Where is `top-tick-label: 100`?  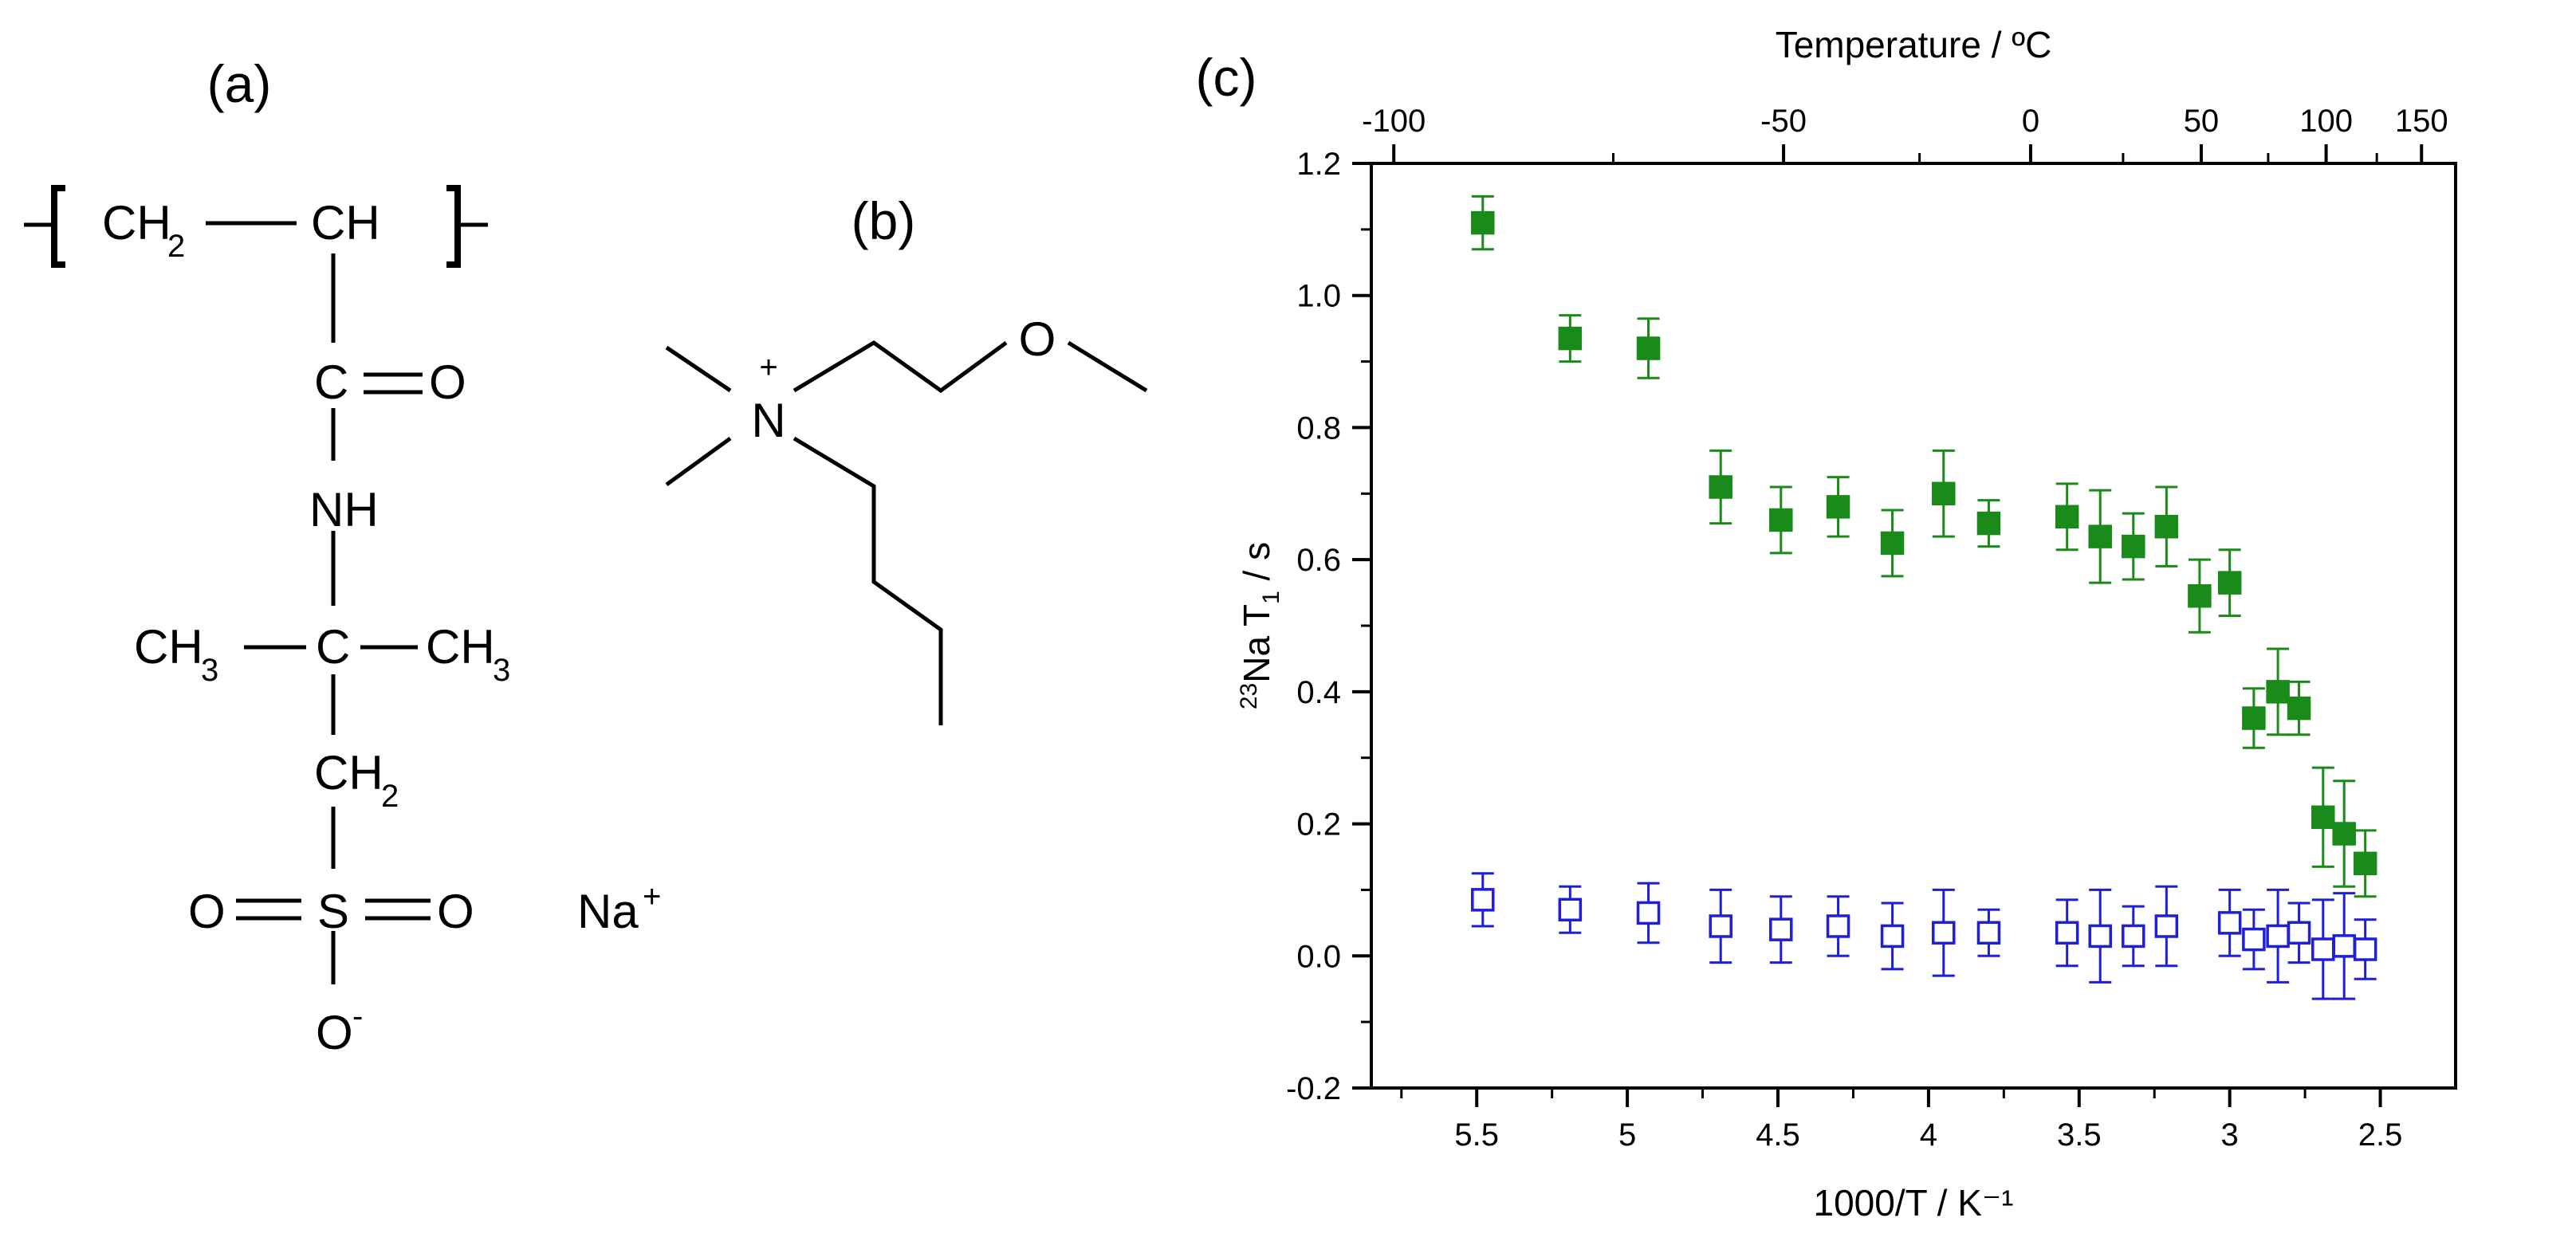 top-tick-label: 100 is located at coordinates (2326, 121).